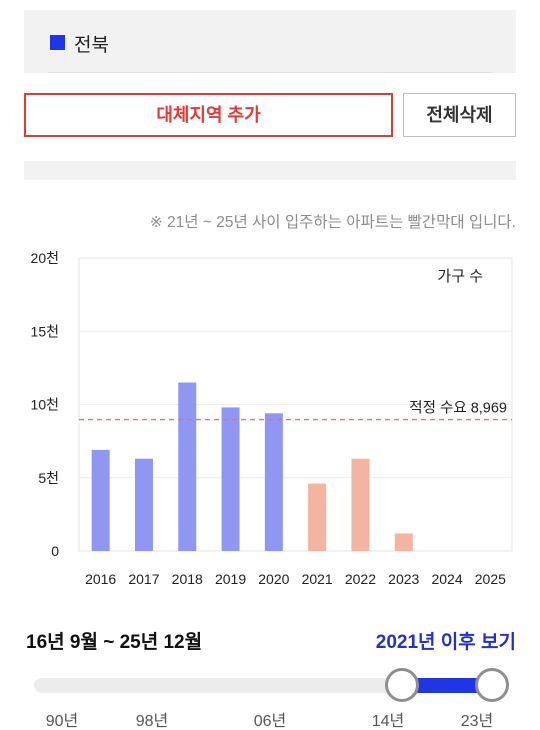  What do you see at coordinates (270, 721) in the screenshot?
I see `slider-tick-label: 06년` at bounding box center [270, 721].